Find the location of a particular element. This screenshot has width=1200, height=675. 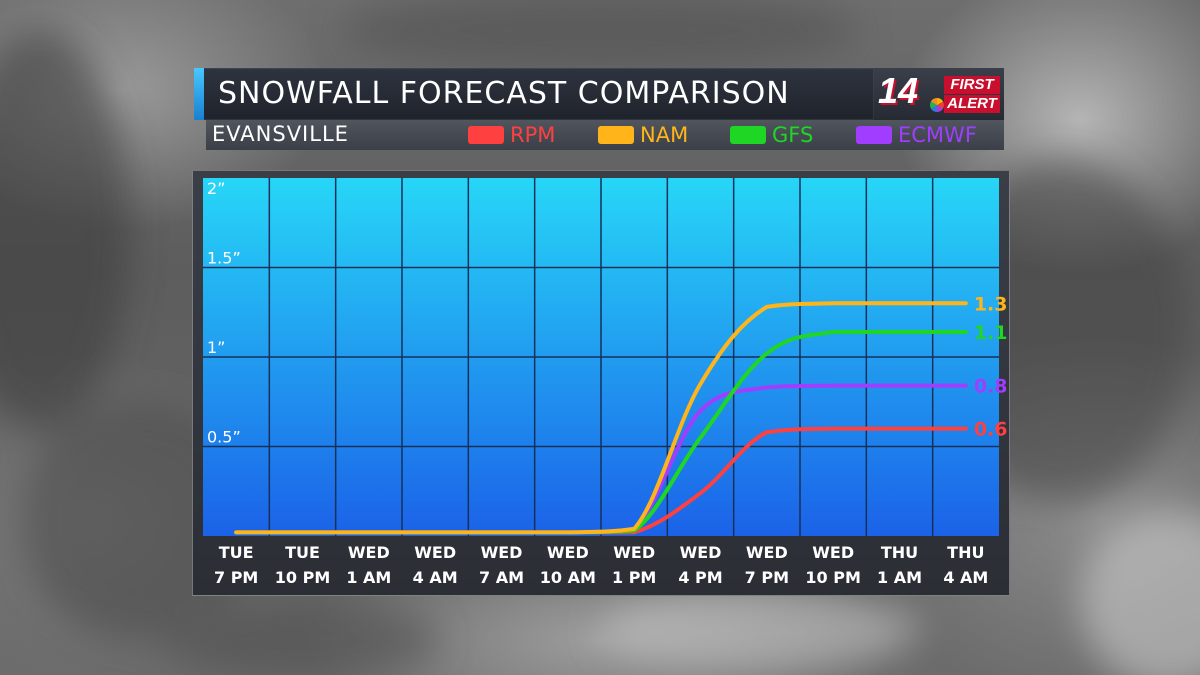

logo-number: 14 is located at coordinates (898, 90).